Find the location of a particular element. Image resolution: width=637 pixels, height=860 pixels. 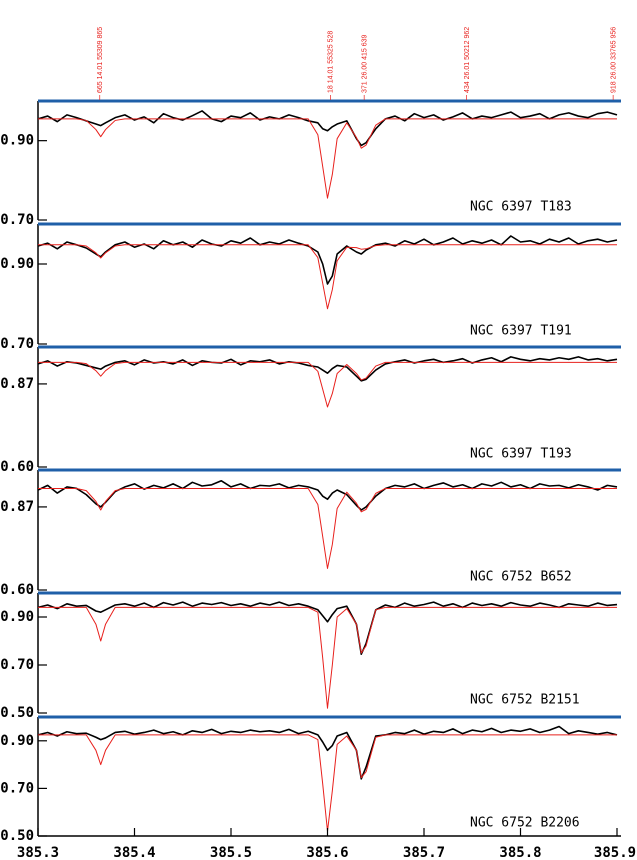

line-id-label: 371 26.00 415 639 is located at coordinates (365, 64).